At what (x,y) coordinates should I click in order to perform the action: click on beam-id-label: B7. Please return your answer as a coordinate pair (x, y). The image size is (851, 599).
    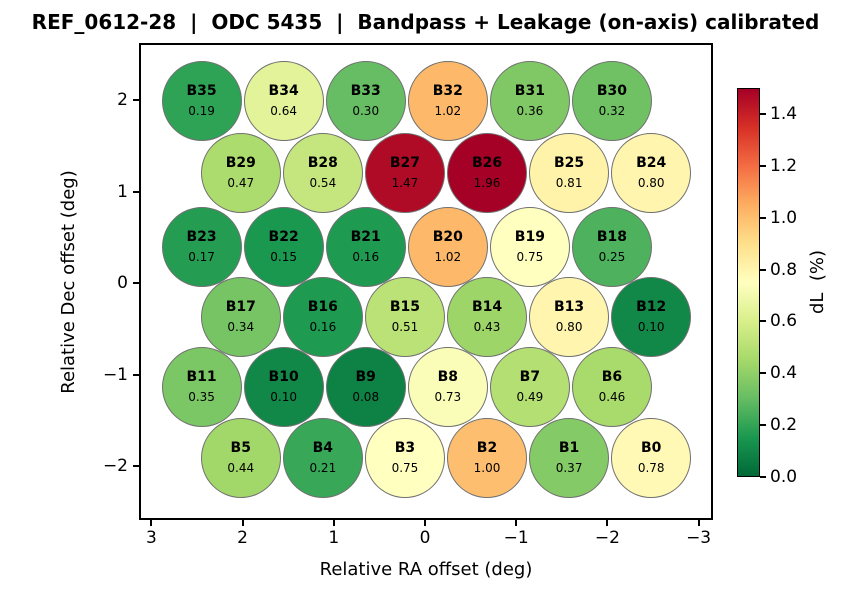
    Looking at the image, I should click on (530, 377).